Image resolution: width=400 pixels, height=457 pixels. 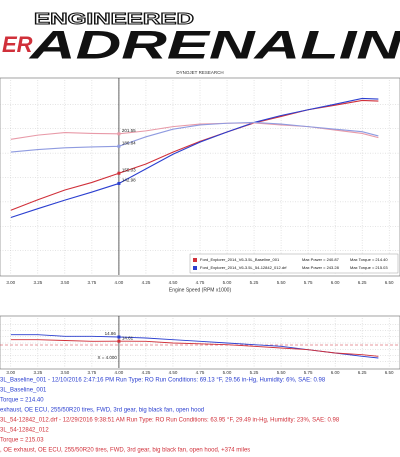 I want to click on cursor-label: X = 4.000, so click(x=108, y=357).